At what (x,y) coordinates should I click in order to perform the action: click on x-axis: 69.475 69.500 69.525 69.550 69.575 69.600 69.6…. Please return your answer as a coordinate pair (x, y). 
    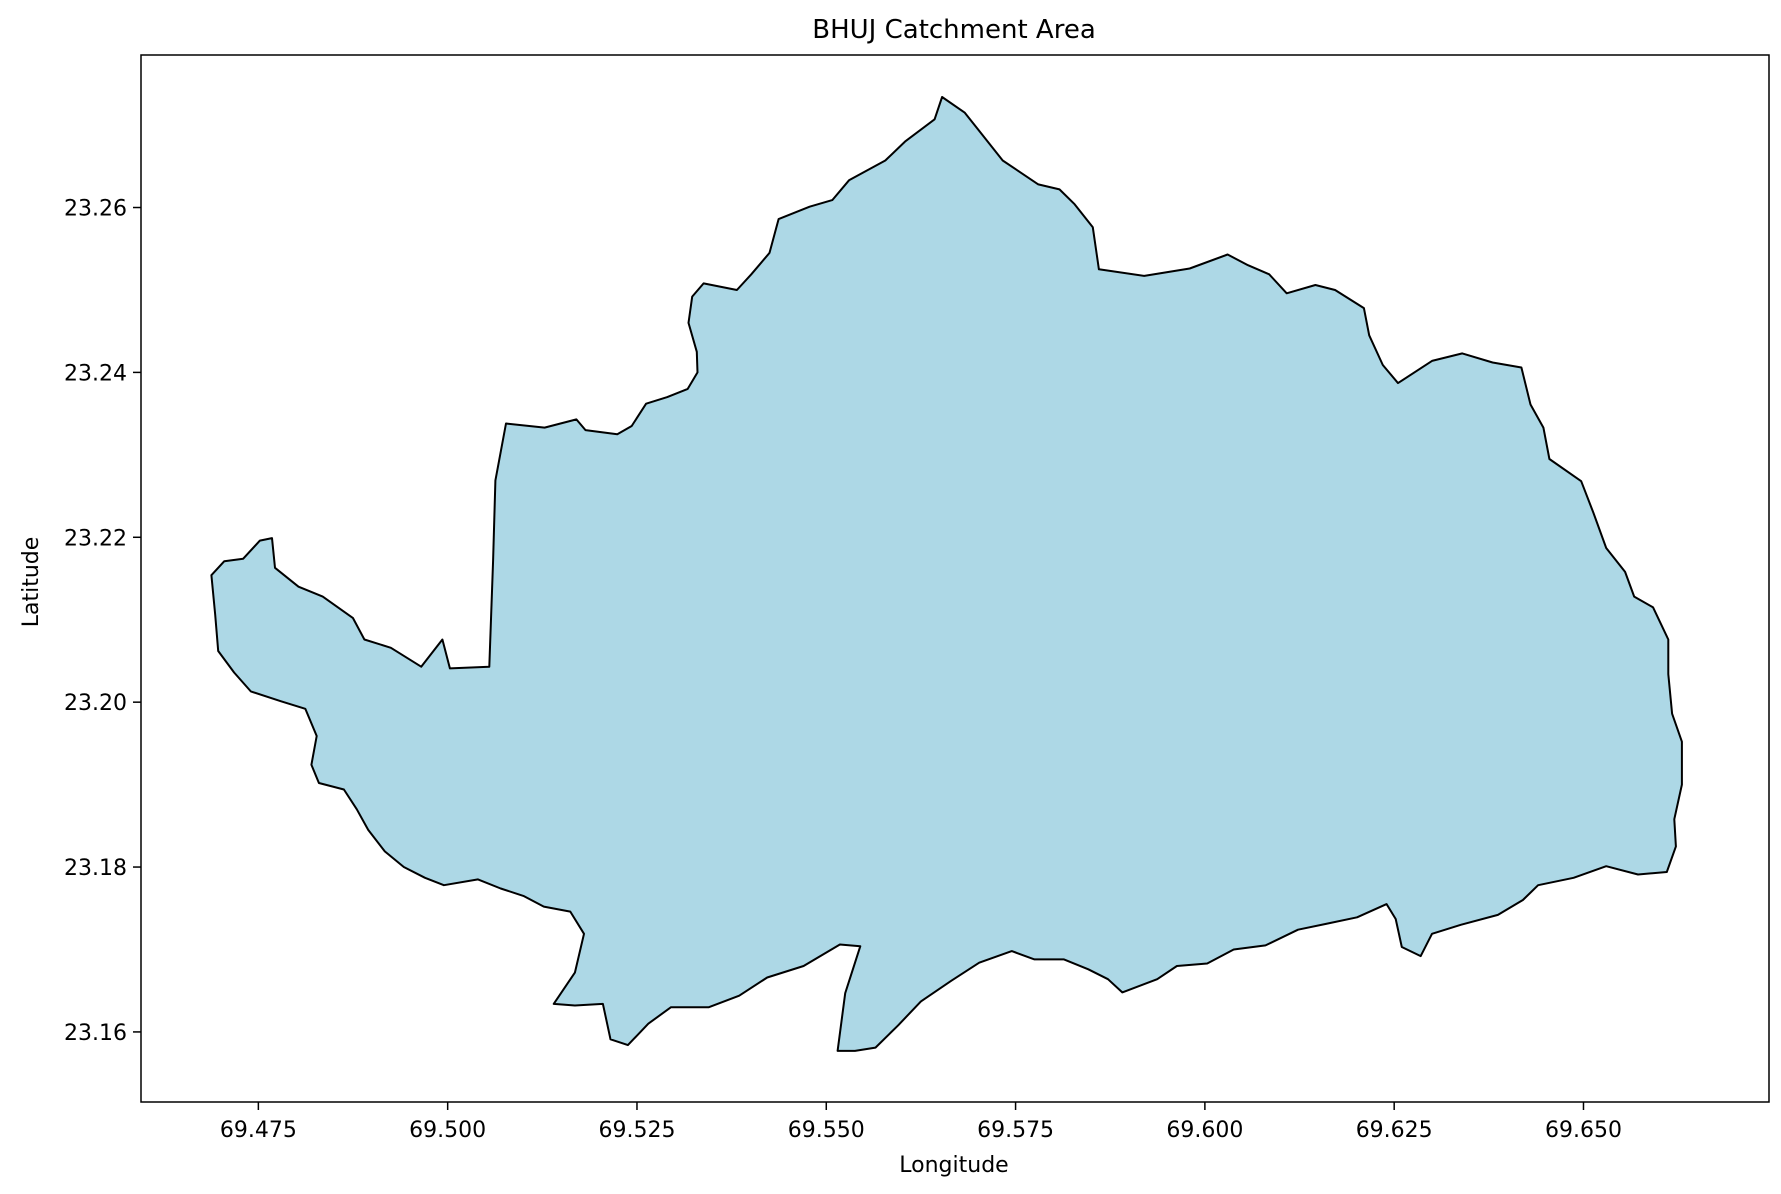
    Looking at the image, I should click on (921, 1122).